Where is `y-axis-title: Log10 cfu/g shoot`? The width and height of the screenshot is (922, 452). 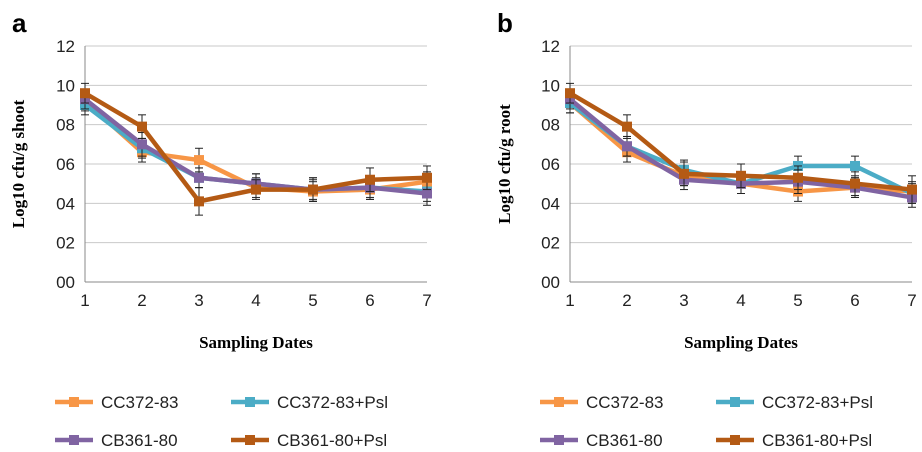
y-axis-title: Log10 cfu/g shoot is located at coordinates (18, 163).